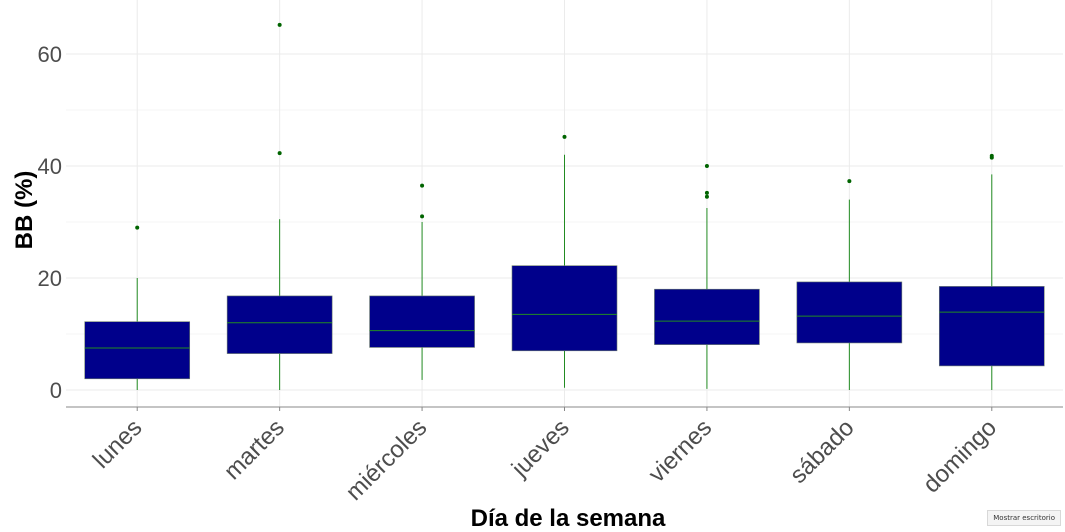  Describe the element at coordinates (960, 456) in the screenshot. I see `x-tick-label: domingo` at that location.